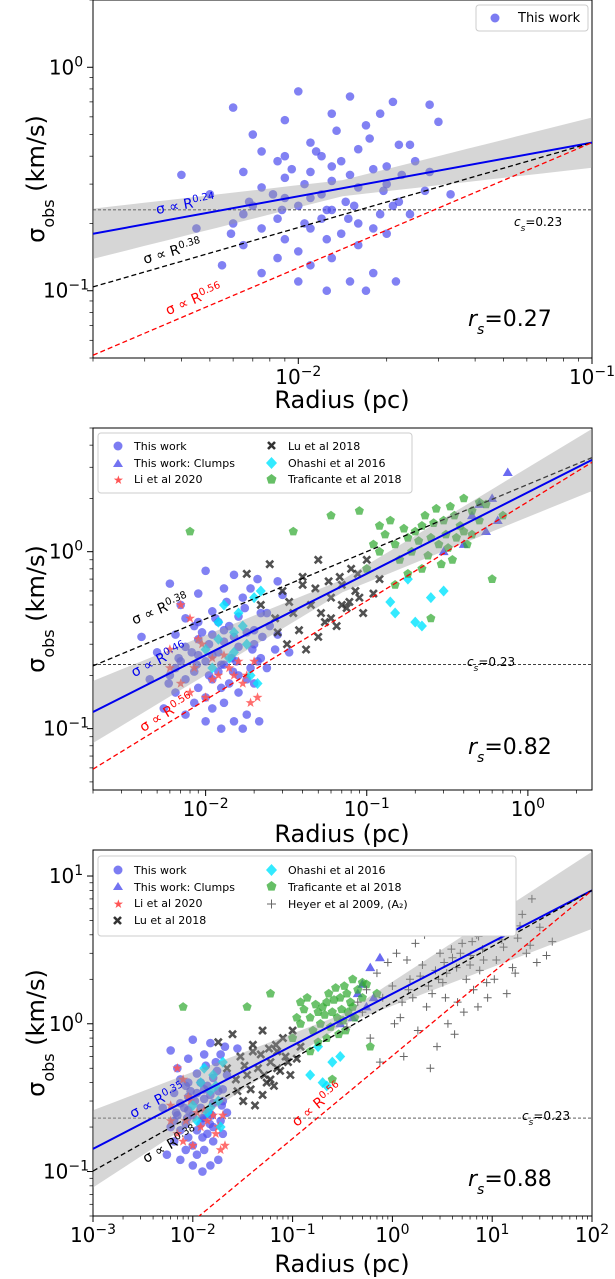 The height and width of the screenshot is (1279, 615). Describe the element at coordinates (298, 376) in the screenshot. I see `x-tick-label: 10⁻²` at that location.